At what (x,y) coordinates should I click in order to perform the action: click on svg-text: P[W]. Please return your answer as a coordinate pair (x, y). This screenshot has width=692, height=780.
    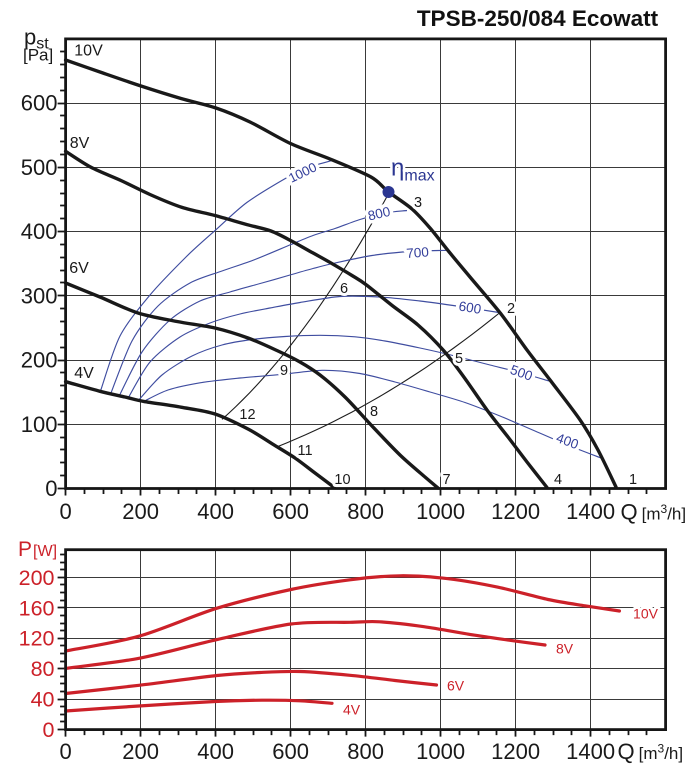
    Looking at the image, I should click on (37, 549).